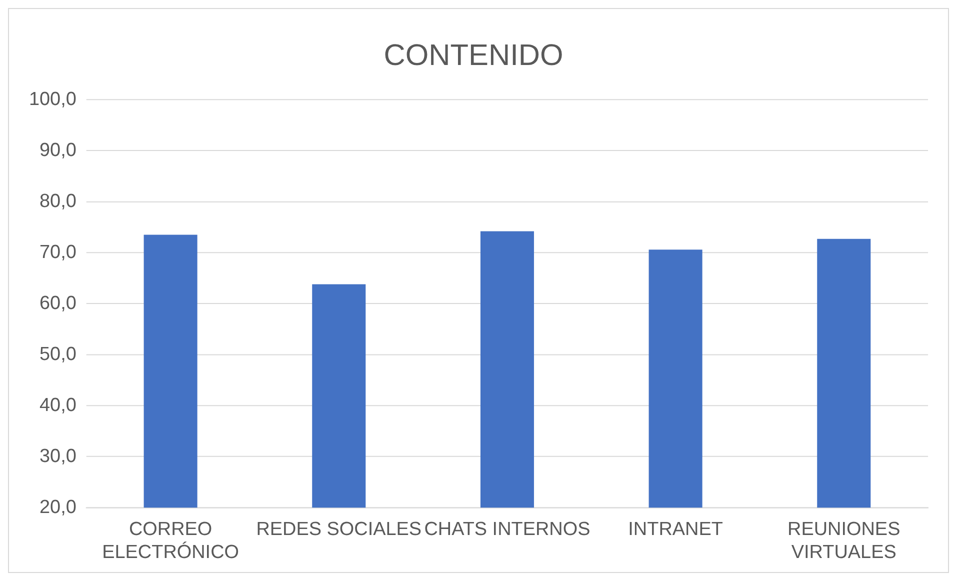 The height and width of the screenshot is (581, 957). I want to click on y-tick-label: 50,0, so click(58, 354).